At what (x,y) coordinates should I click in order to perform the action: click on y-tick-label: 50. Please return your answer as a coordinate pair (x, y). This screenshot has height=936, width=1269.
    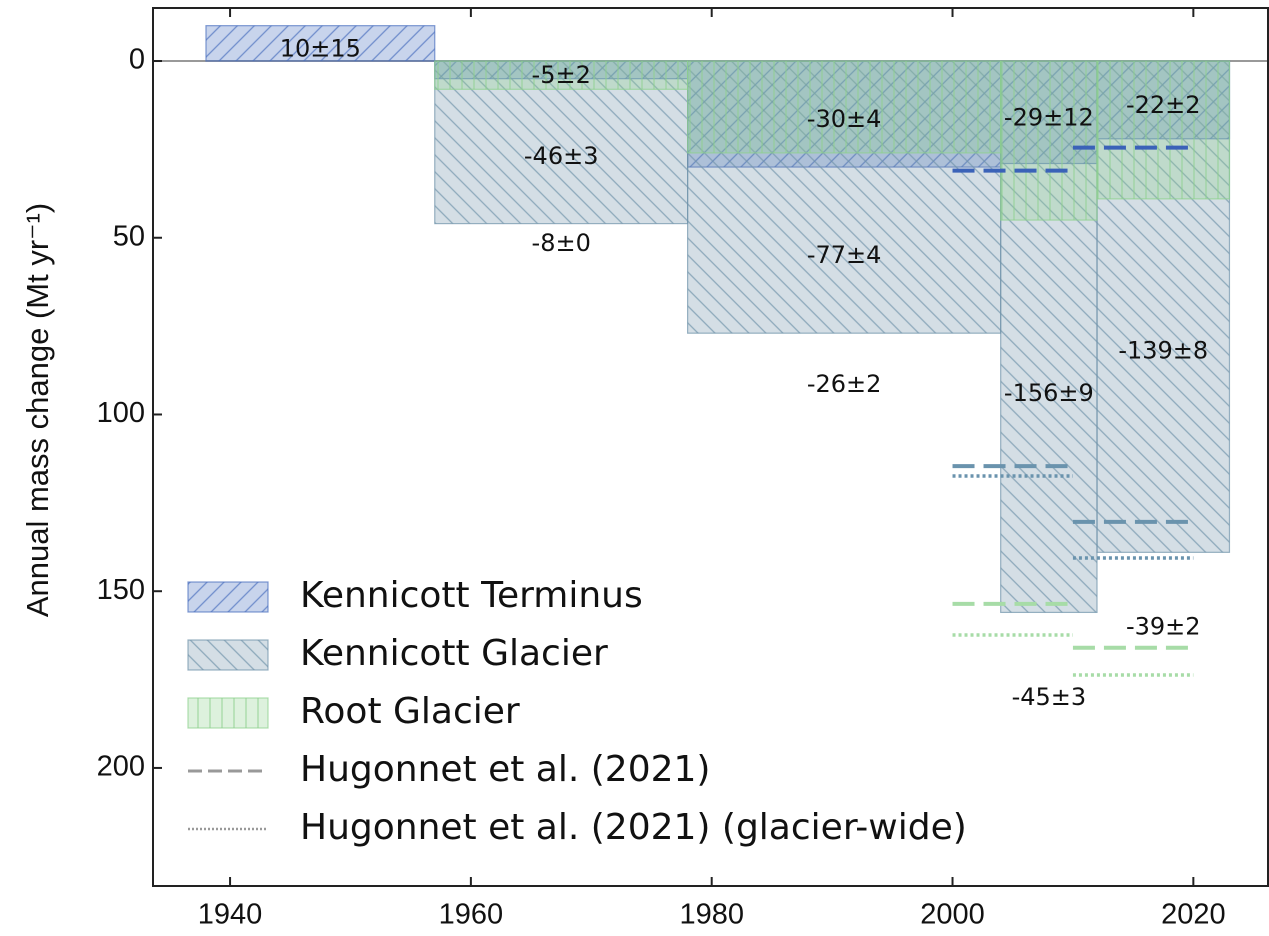
    Looking at the image, I should click on (129, 236).